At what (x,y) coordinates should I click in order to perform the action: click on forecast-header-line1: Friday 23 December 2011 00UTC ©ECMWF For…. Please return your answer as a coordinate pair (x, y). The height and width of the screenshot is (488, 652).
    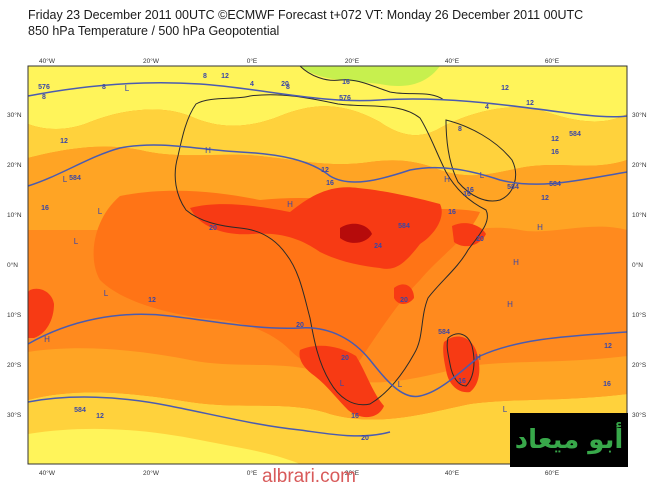
    Looking at the image, I should click on (306, 15).